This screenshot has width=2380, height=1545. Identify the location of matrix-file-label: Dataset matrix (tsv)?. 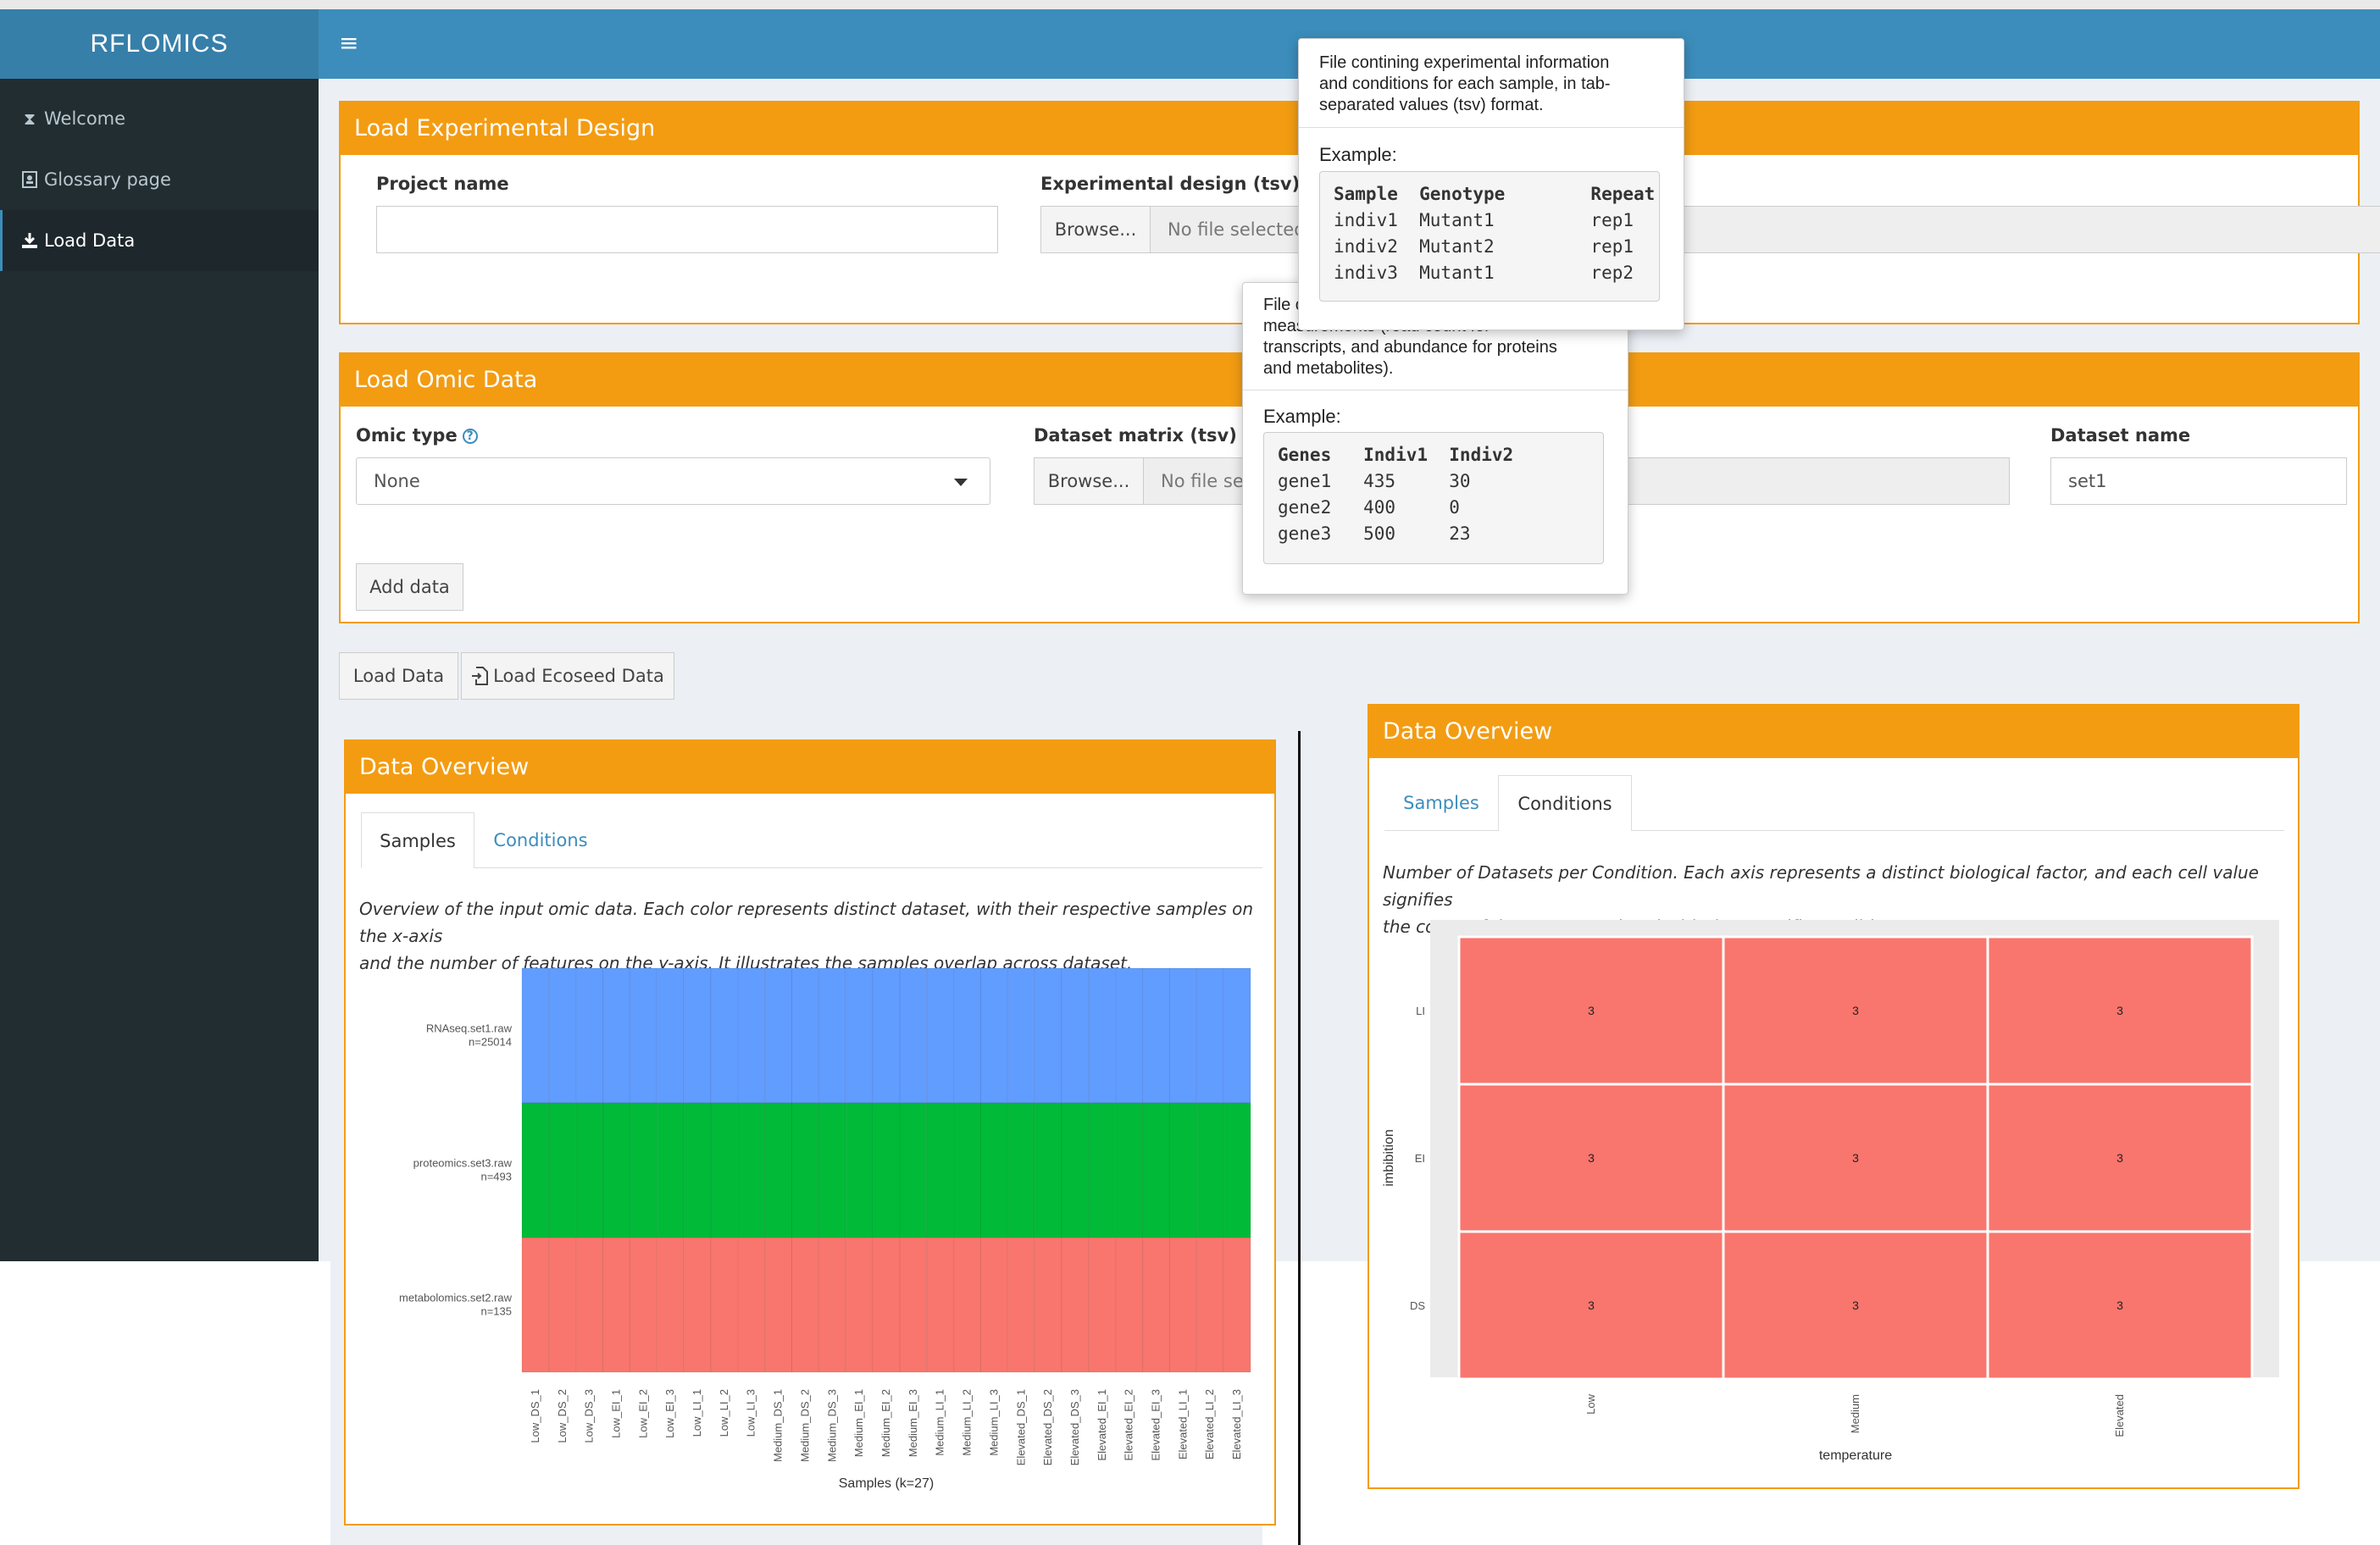
(1145, 435).